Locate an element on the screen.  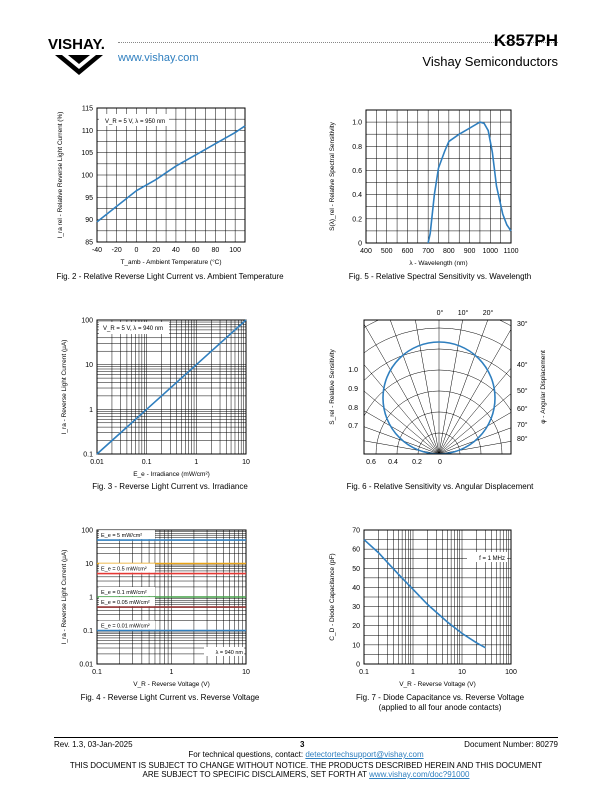
fig6-angle-tick: 50° is located at coordinates (522, 391).